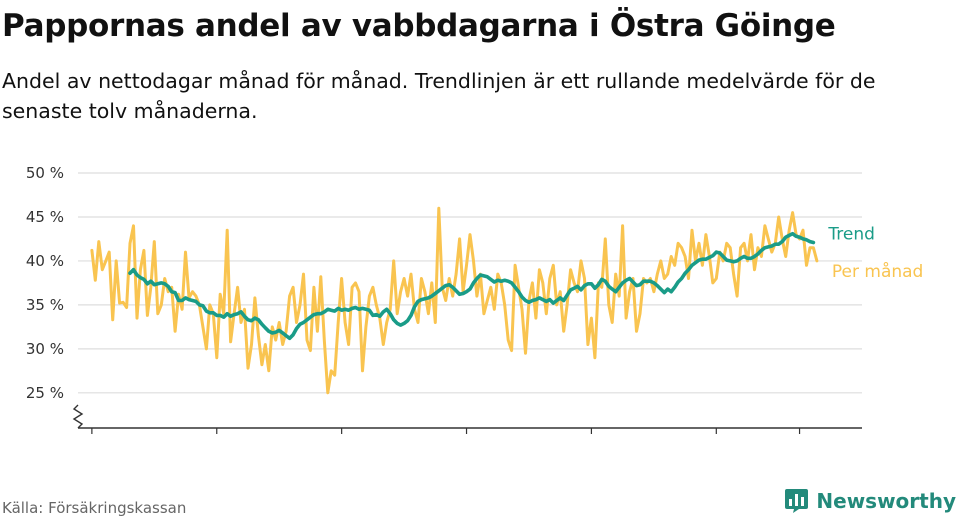  Describe the element at coordinates (877, 271) in the screenshot. I see `legend-label-per-manad: Per månad` at that location.